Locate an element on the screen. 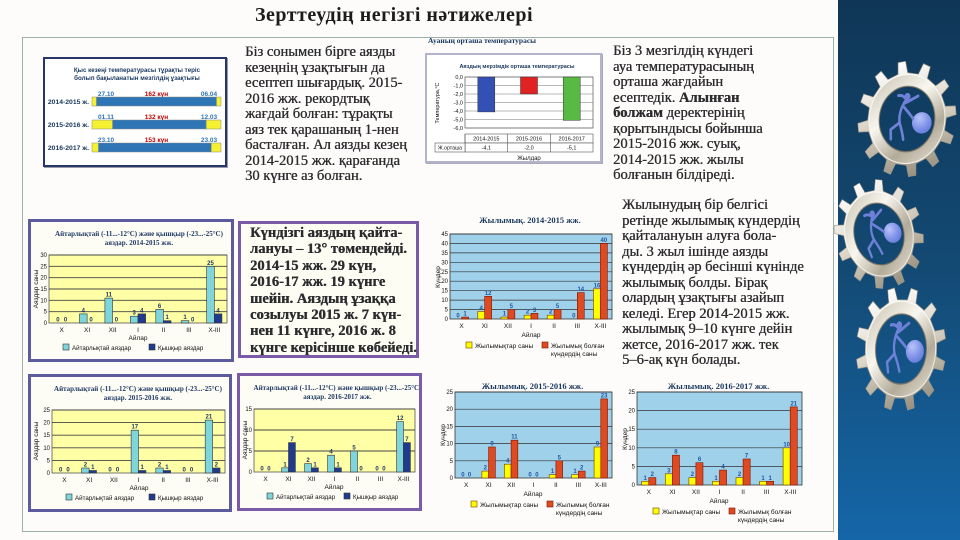  svg-text: 27.10 is located at coordinates (106, 94).